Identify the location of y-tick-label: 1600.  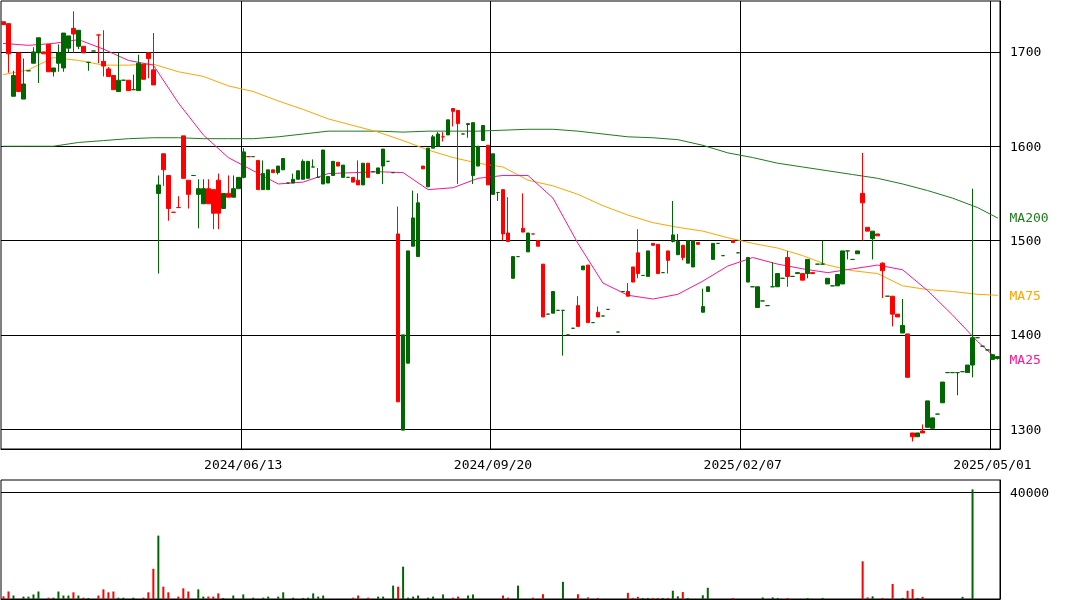
(1026, 146).